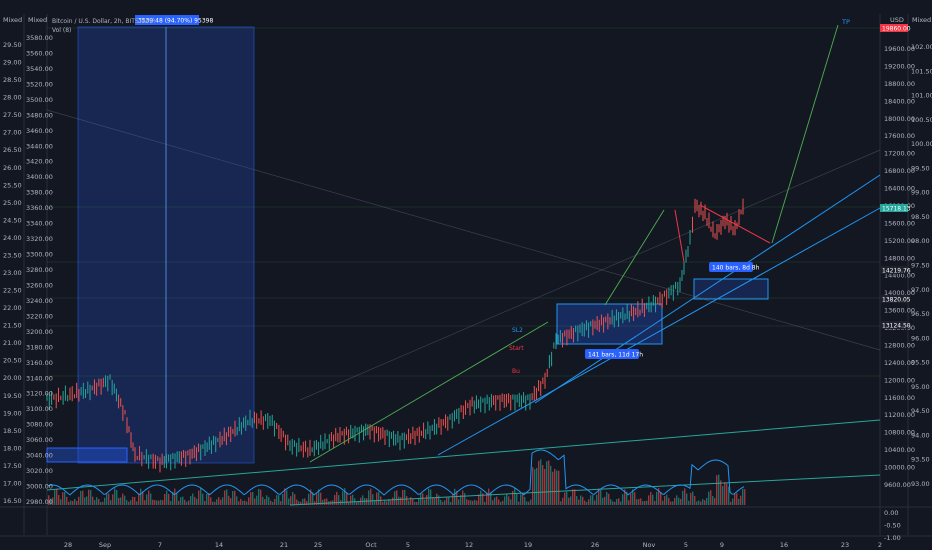  Describe the element at coordinates (731, 289) in the screenshot. I see `target-box` at that location.